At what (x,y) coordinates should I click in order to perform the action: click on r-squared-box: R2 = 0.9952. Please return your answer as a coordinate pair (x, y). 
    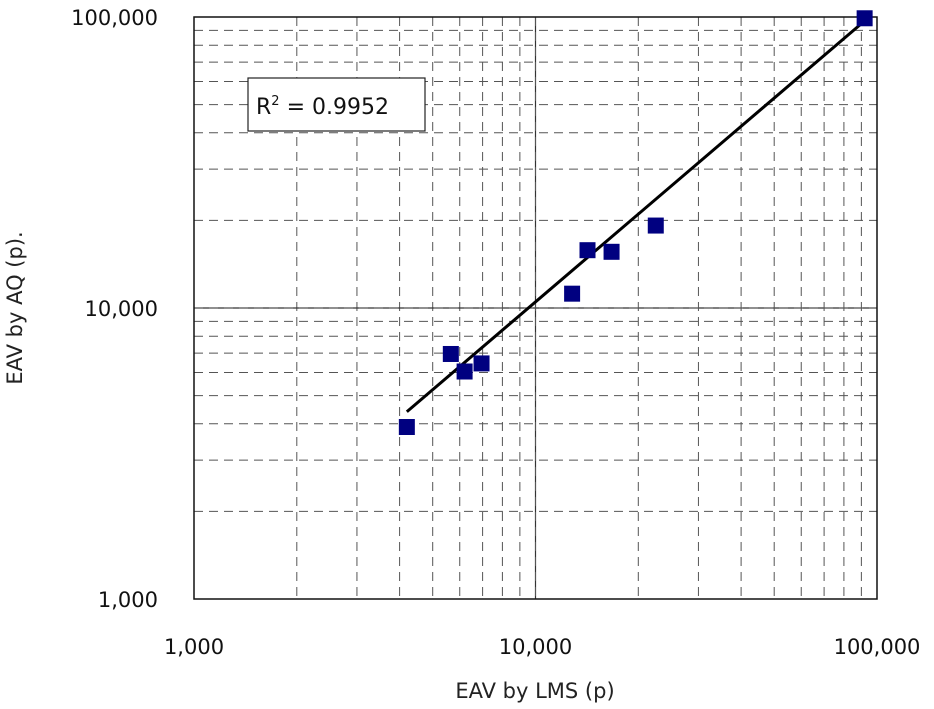
    Looking at the image, I should click on (336, 104).